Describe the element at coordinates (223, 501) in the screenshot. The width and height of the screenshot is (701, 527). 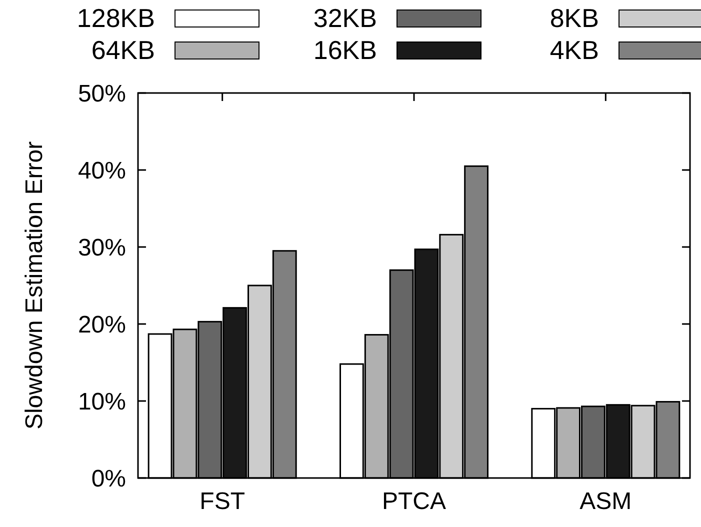
I see `x-tick-label: FST` at that location.